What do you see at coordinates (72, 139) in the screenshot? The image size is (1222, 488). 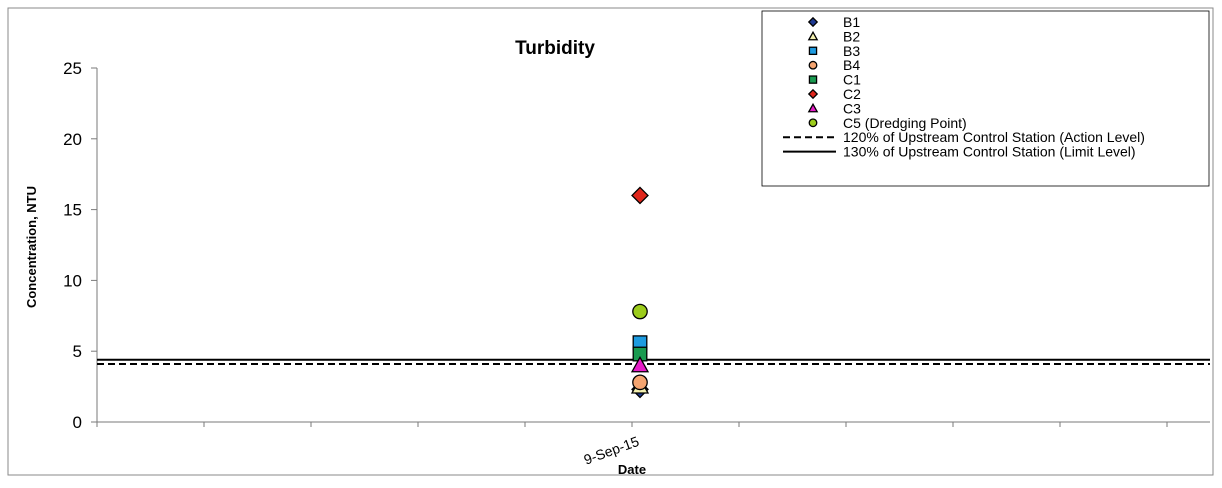 I see `y-tick-label: 20` at bounding box center [72, 139].